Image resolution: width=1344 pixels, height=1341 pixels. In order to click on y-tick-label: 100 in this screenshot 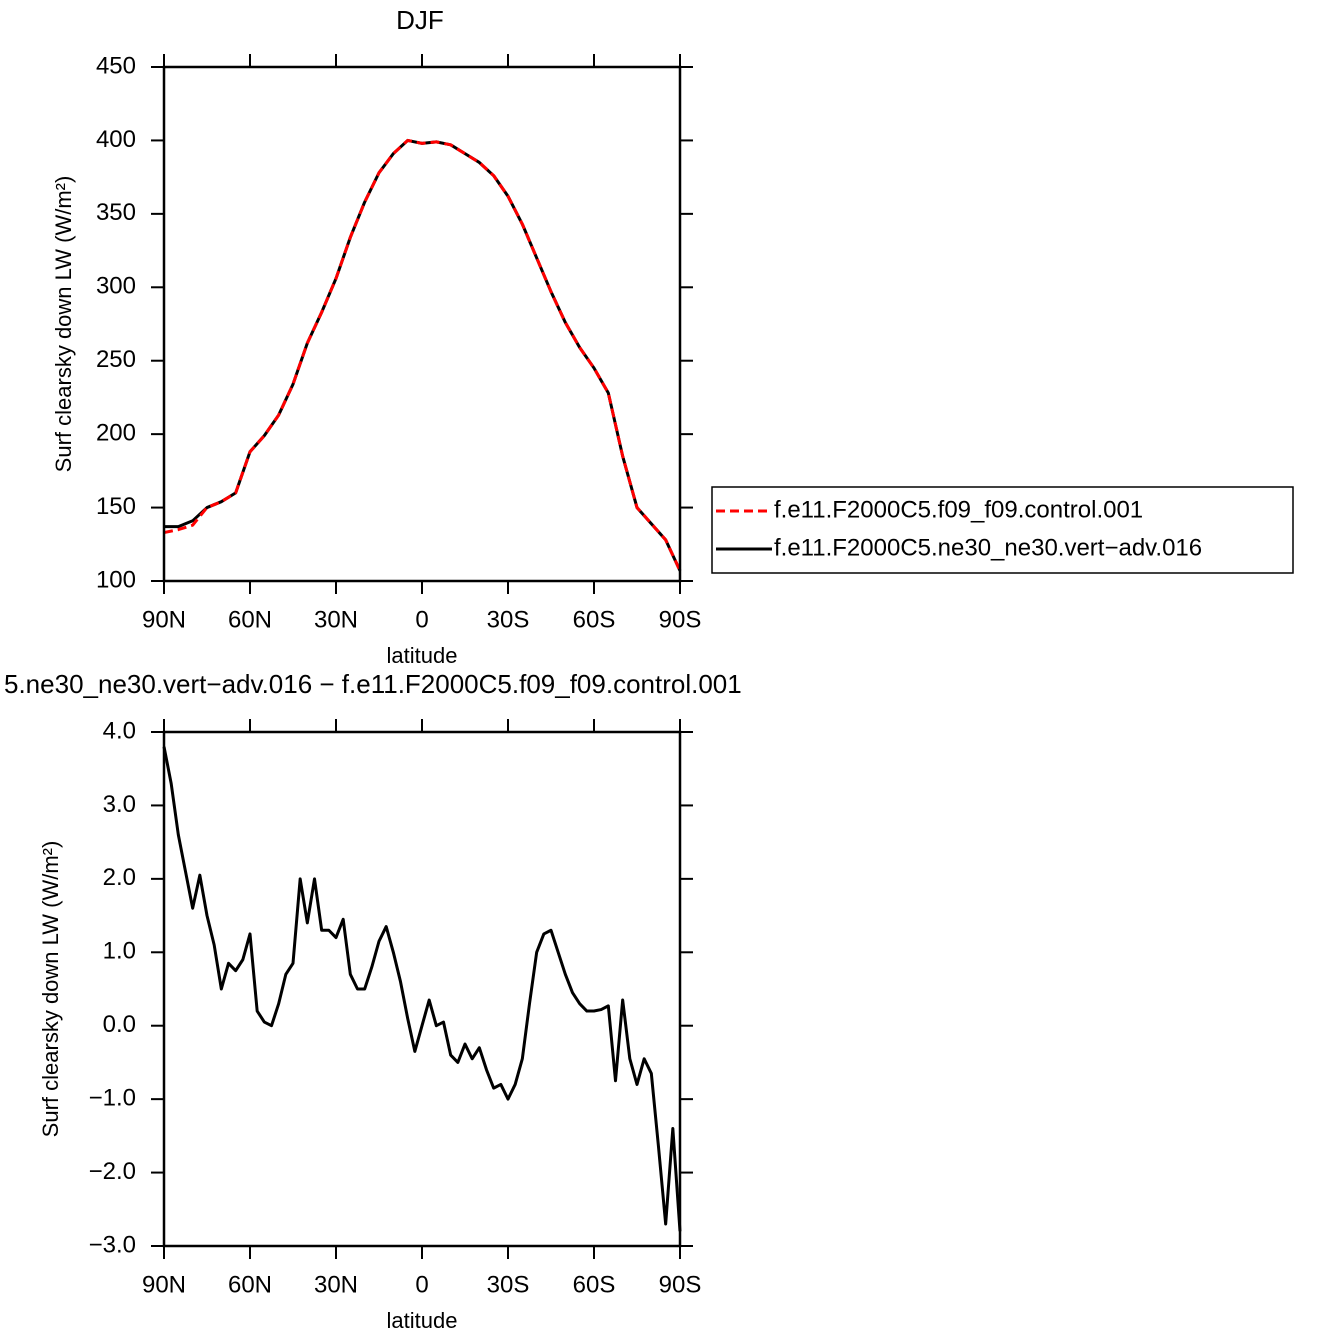, I will do `click(116, 579)`.